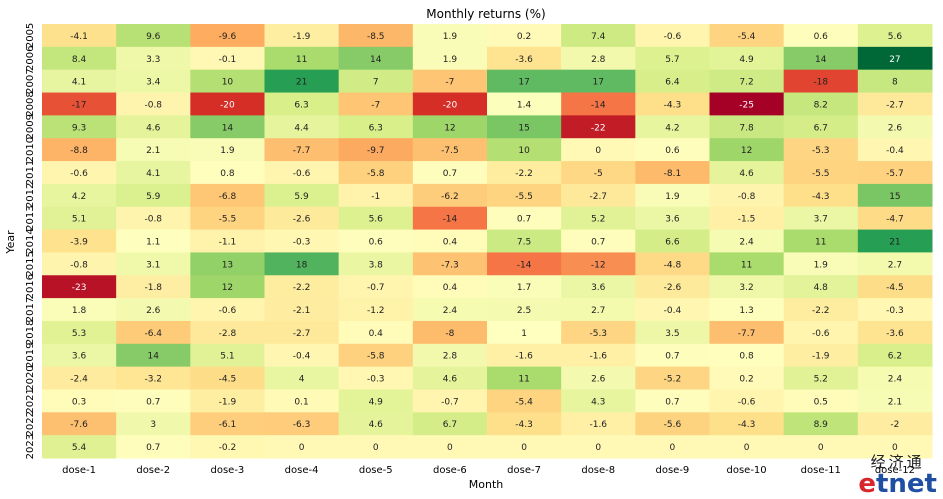 Image resolution: width=943 pixels, height=499 pixels. What do you see at coordinates (30, 354) in the screenshot?
I see `y-tick-label: 2019` at bounding box center [30, 354].